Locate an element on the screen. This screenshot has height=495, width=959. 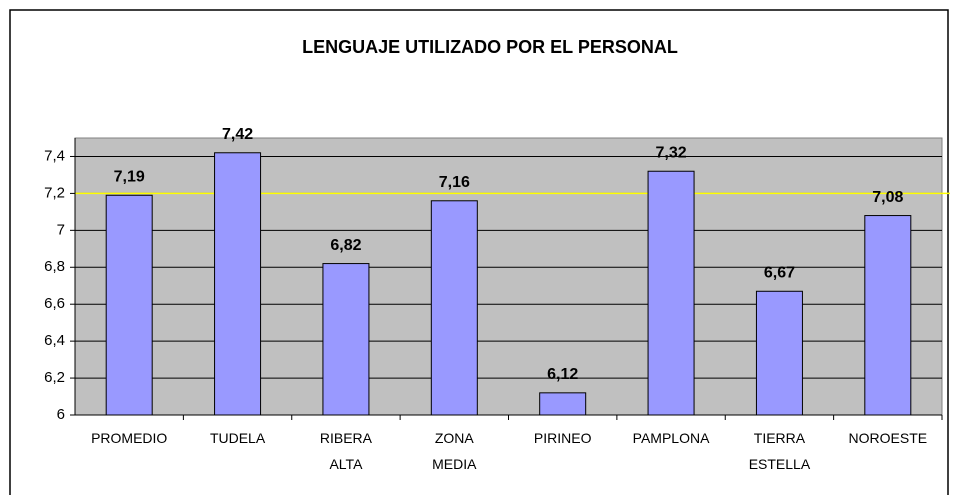
x-tick-label: RIBERA ALTA is located at coordinates (346, 451).